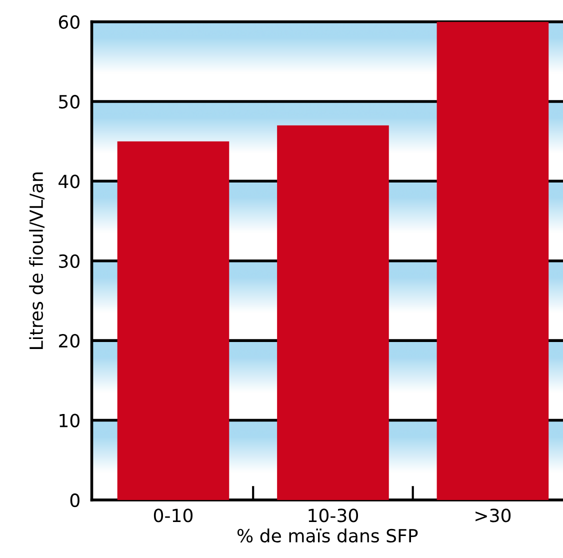 The width and height of the screenshot is (563, 558). What do you see at coordinates (173, 515) in the screenshot?
I see `x-tick-label: 0-10` at bounding box center [173, 515].